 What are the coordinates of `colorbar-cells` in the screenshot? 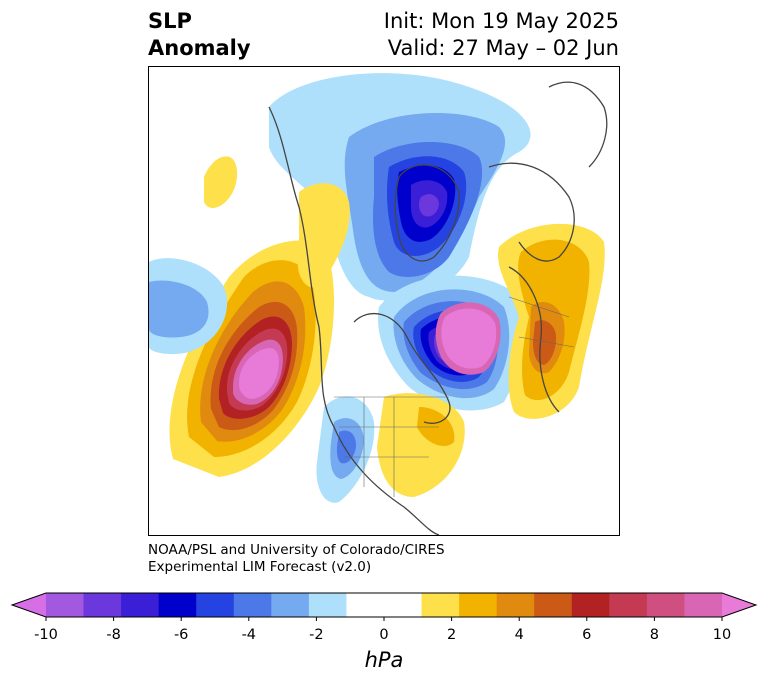 It's located at (384, 606).